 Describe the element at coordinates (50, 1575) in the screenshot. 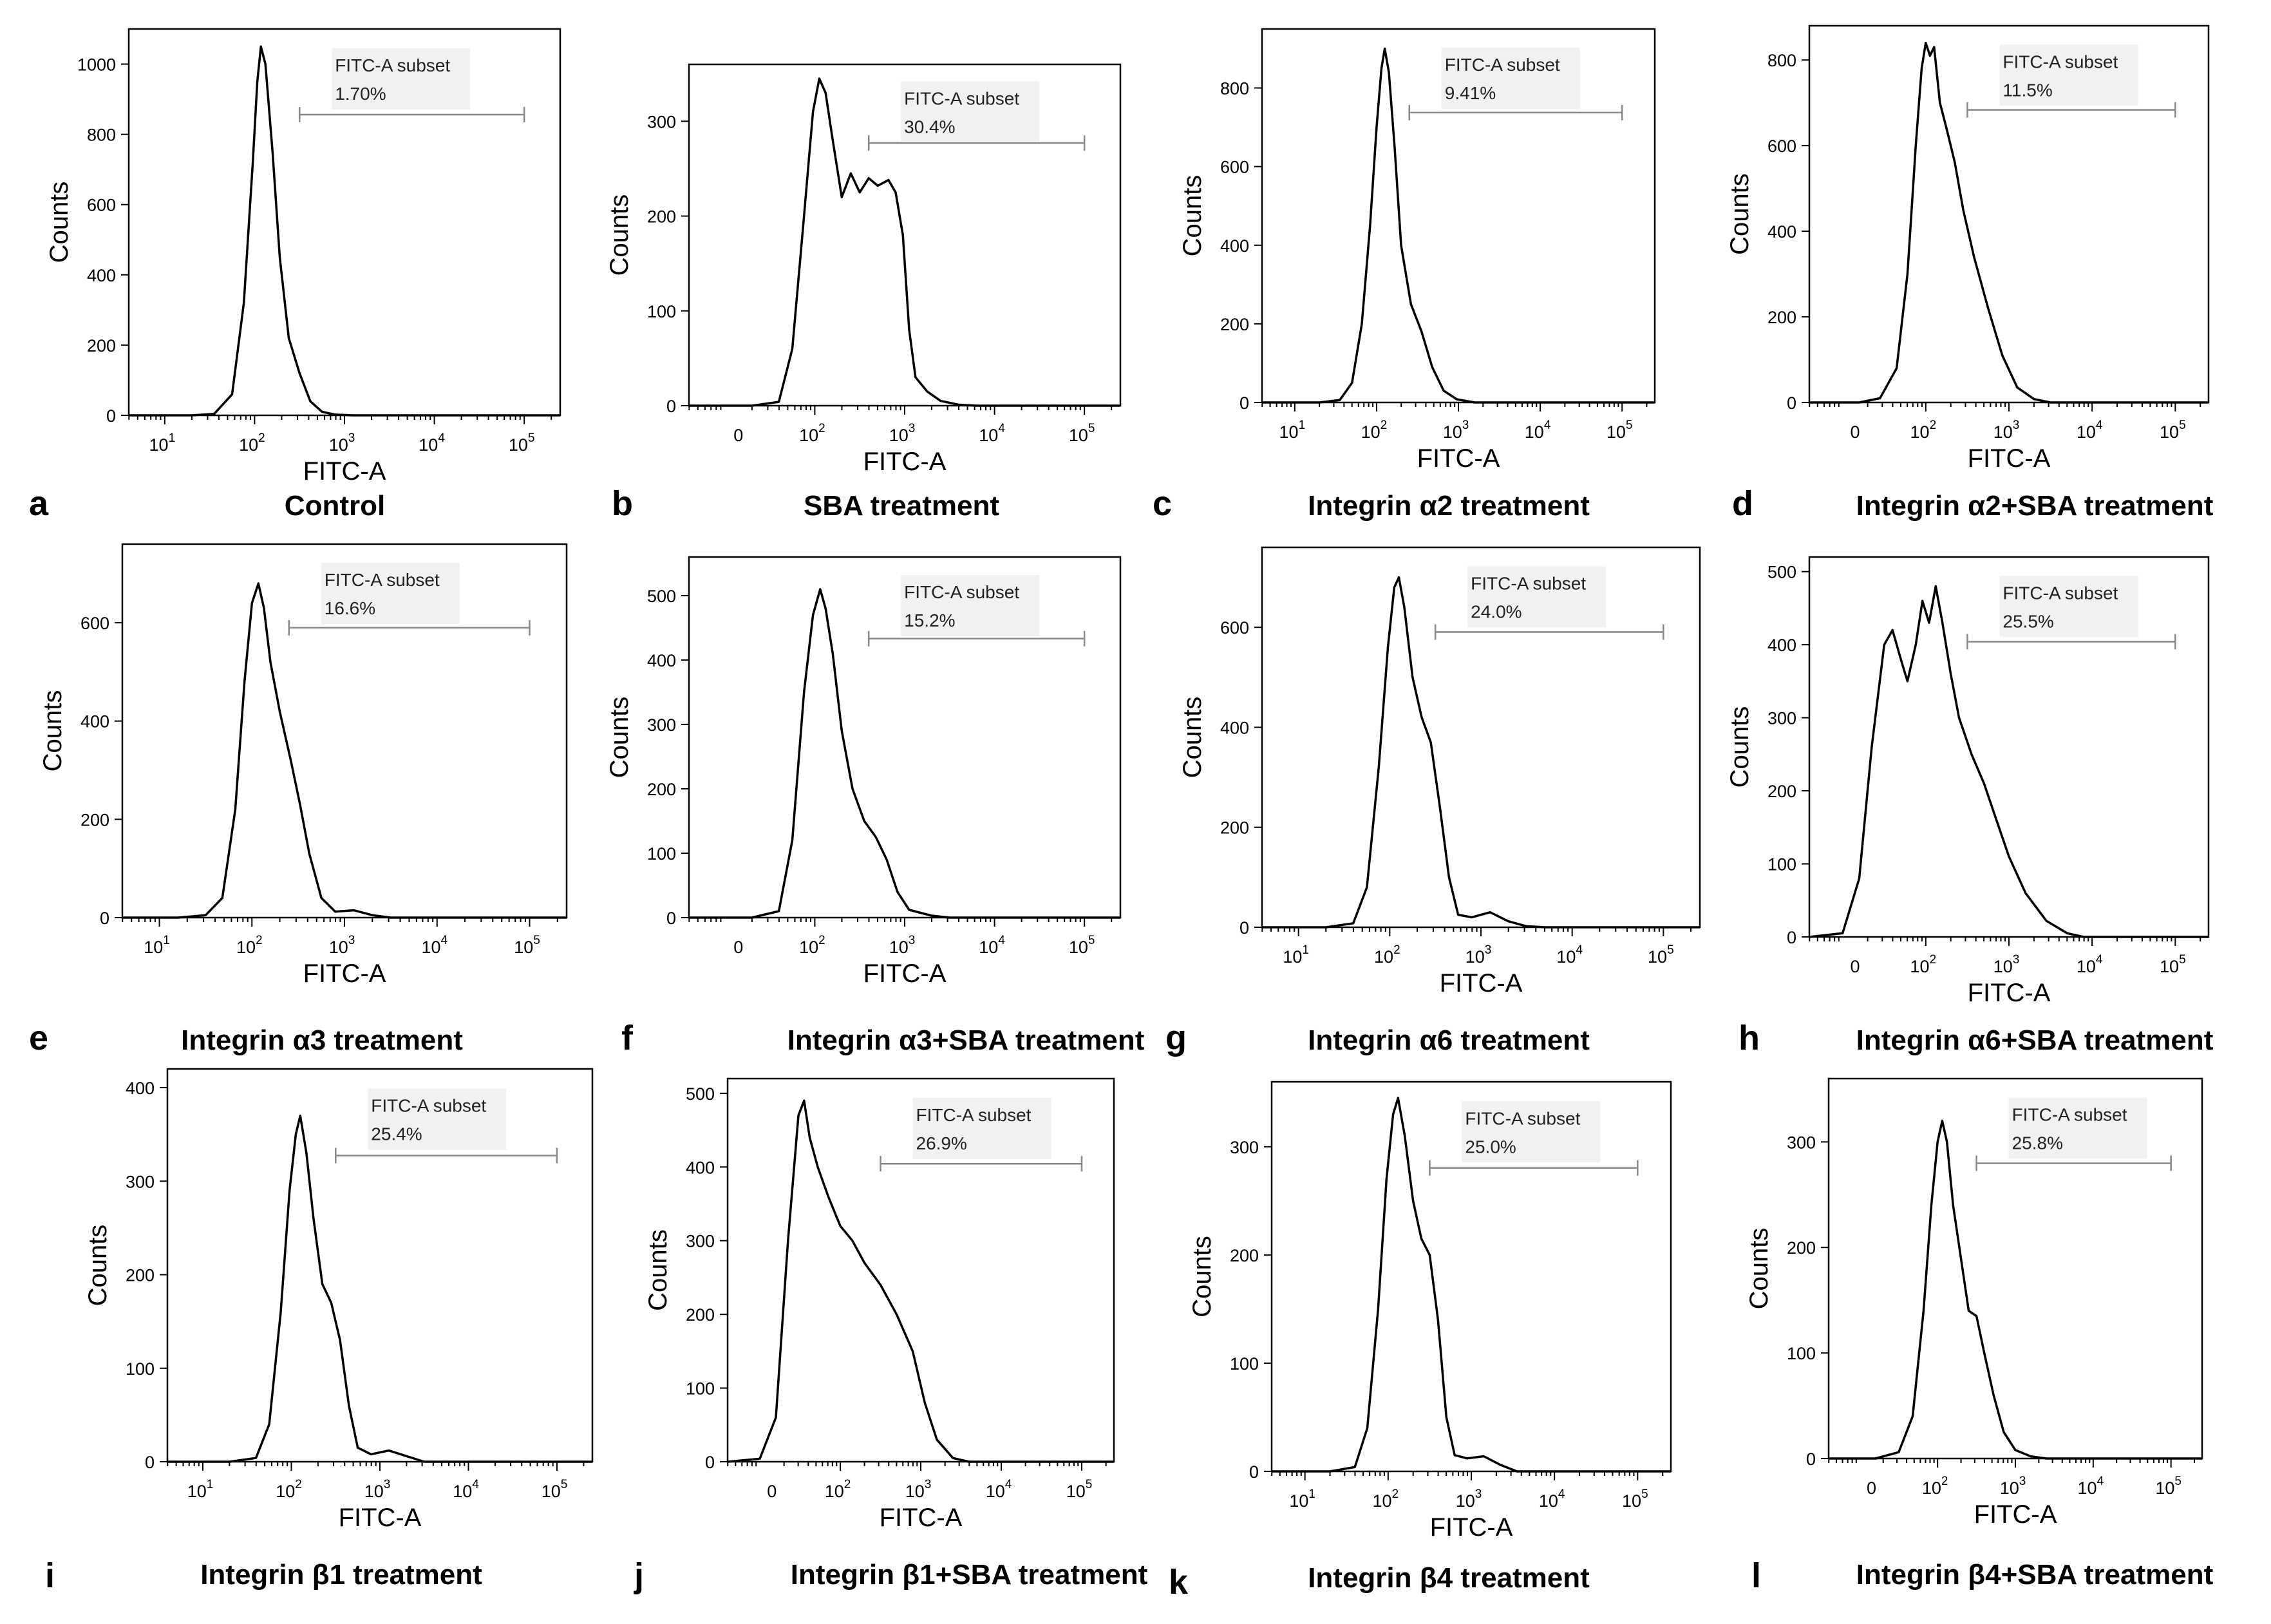

I see `panel-letter: i` at that location.